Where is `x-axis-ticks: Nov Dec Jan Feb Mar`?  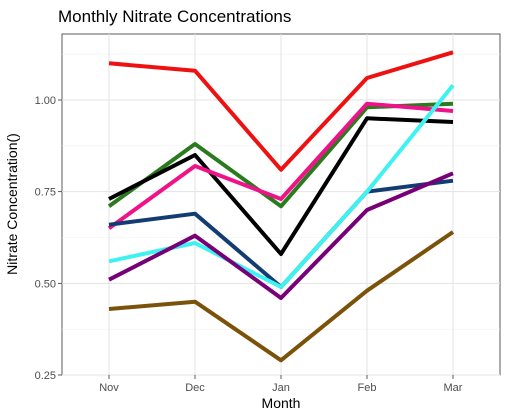 x-axis-ticks: Nov Dec Jan Feb Mar is located at coordinates (281, 384).